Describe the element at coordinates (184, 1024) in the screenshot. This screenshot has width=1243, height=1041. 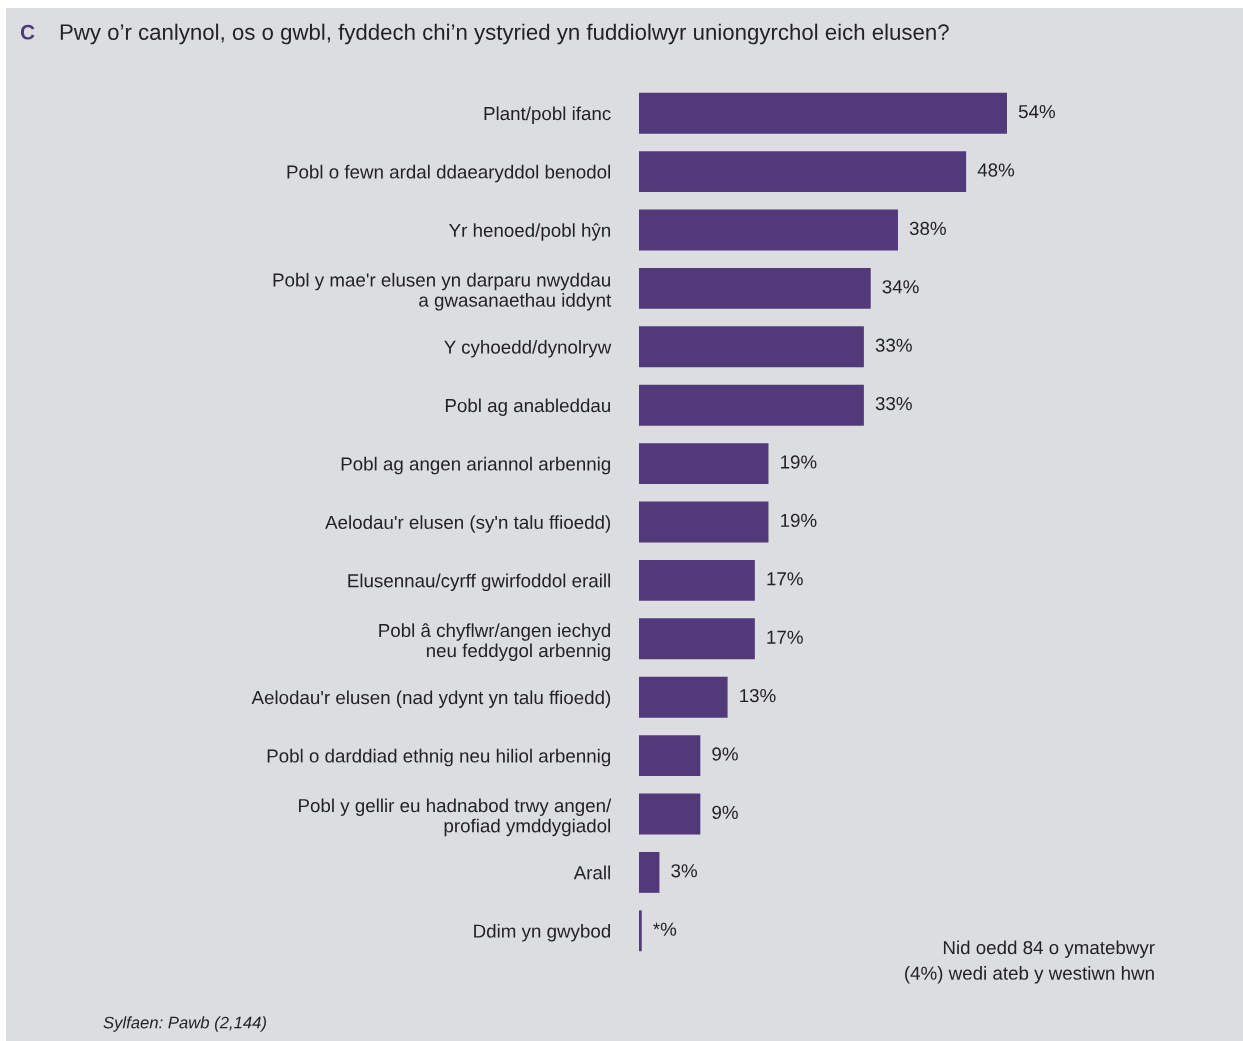
I see `text: Sylfaen: Pawb (2,144)` at that location.